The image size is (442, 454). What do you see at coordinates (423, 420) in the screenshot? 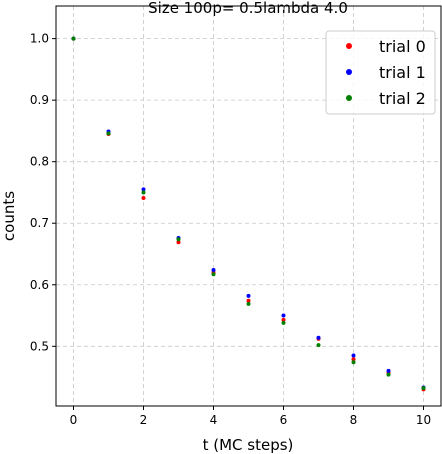
I see `x-tick-label: 10` at bounding box center [423, 420].